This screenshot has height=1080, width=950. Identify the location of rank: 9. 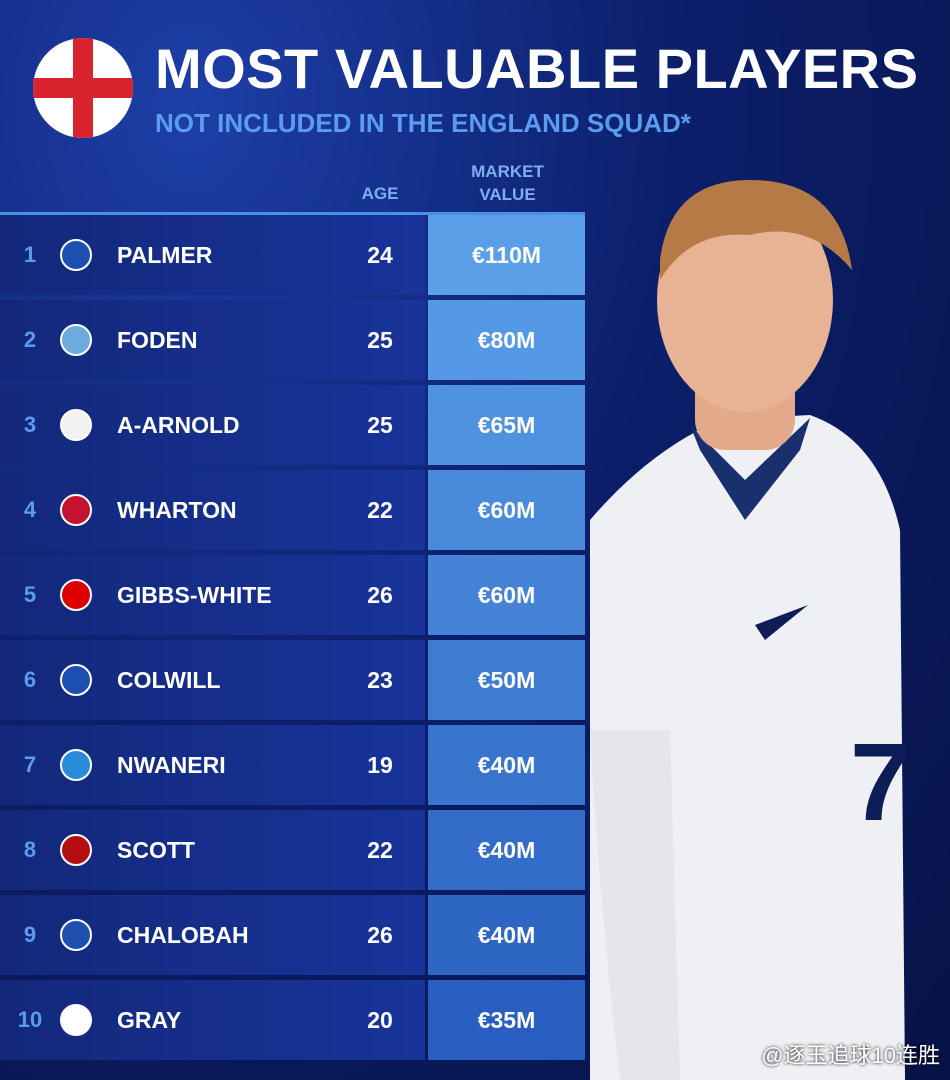
(30, 934).